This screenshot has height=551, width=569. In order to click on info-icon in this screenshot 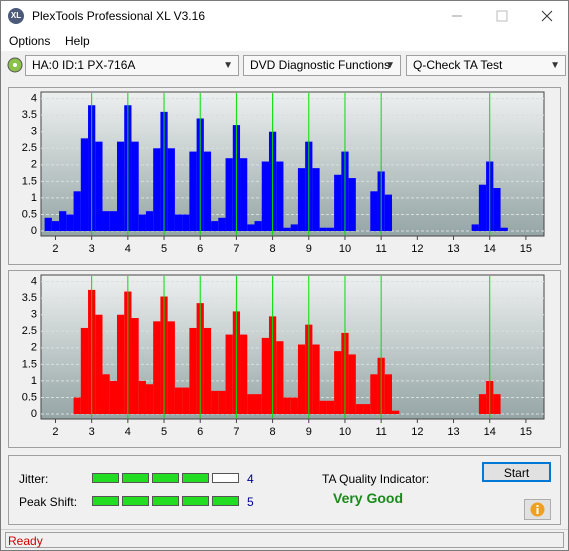, I will do `click(537, 509)`.